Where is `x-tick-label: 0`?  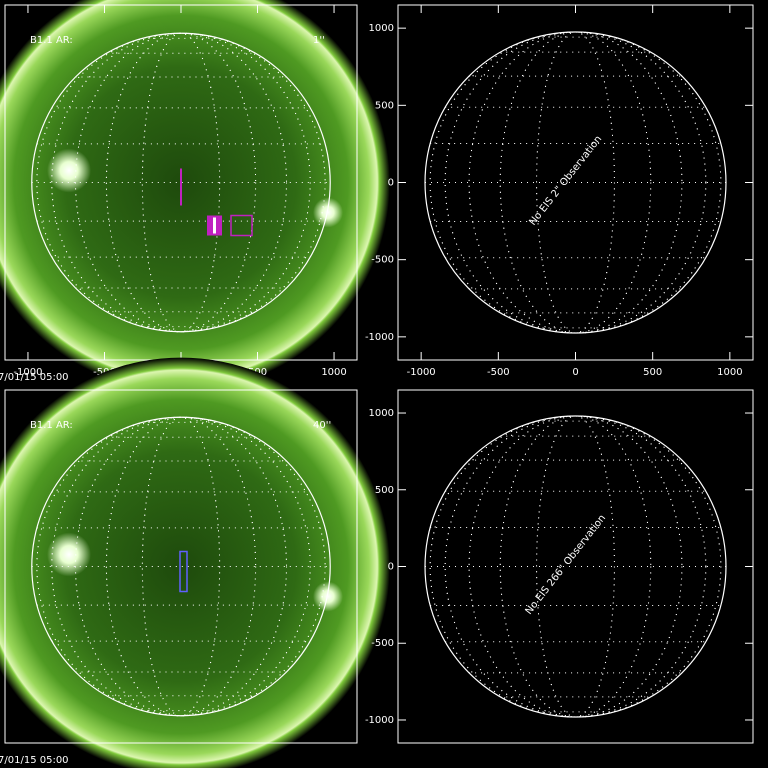
x-tick-label: 0 is located at coordinates (575, 372).